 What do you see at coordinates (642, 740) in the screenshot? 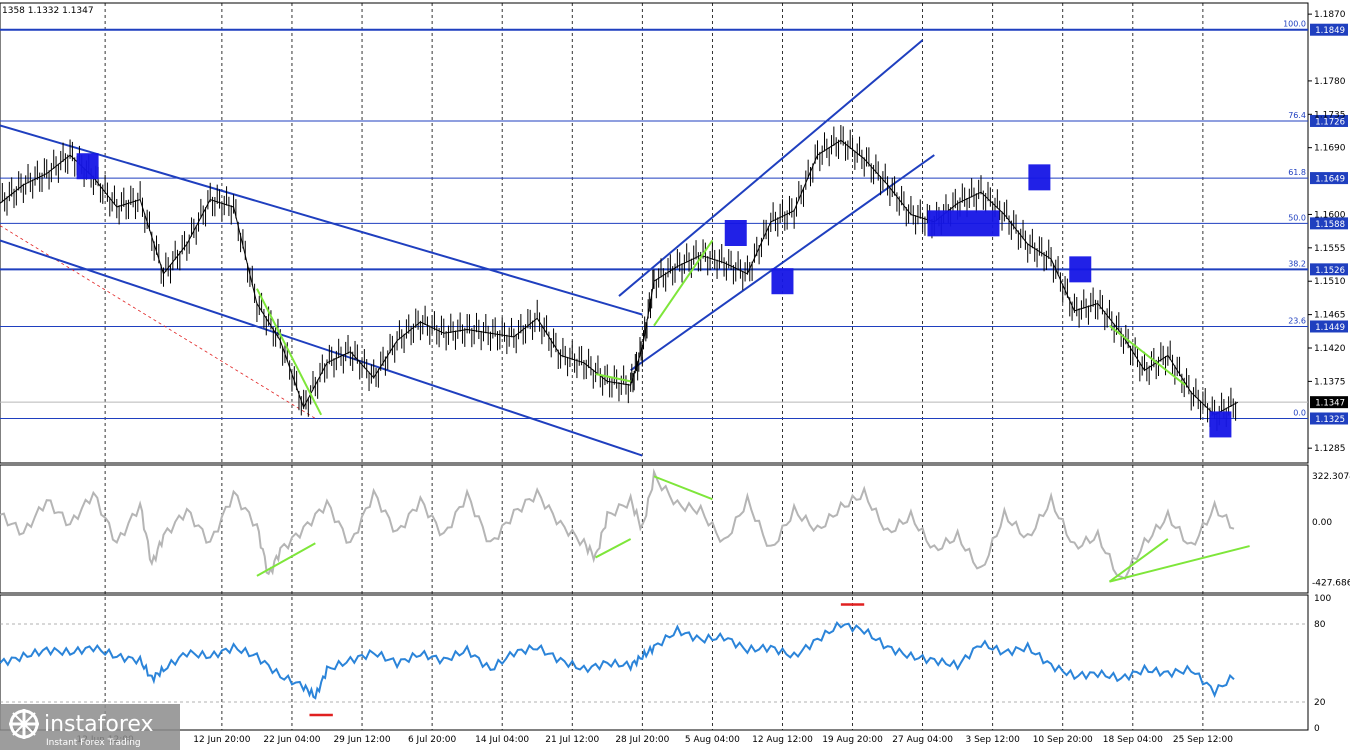
I see `x-tick-label: 28 Jul 20:00` at bounding box center [642, 740].